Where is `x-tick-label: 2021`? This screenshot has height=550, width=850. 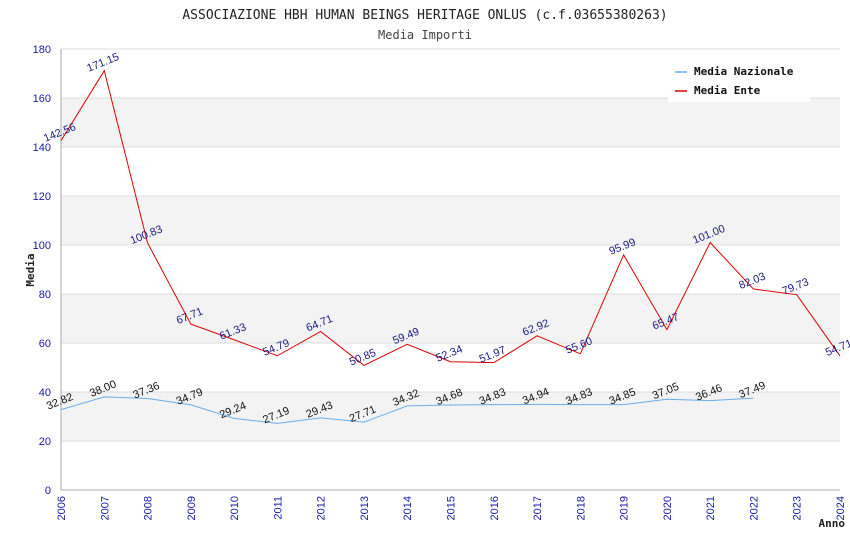 x-tick-label: 2021 is located at coordinates (711, 508).